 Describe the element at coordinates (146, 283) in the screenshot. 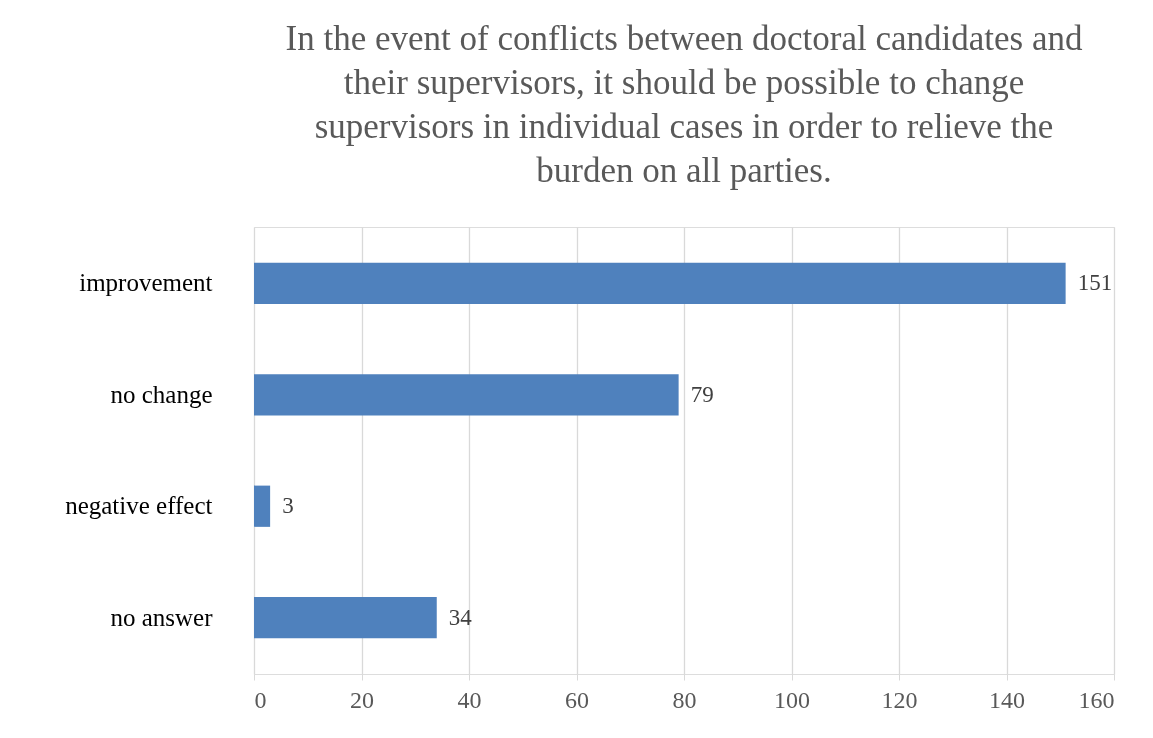

I see `y-tick-label: improvement` at that location.